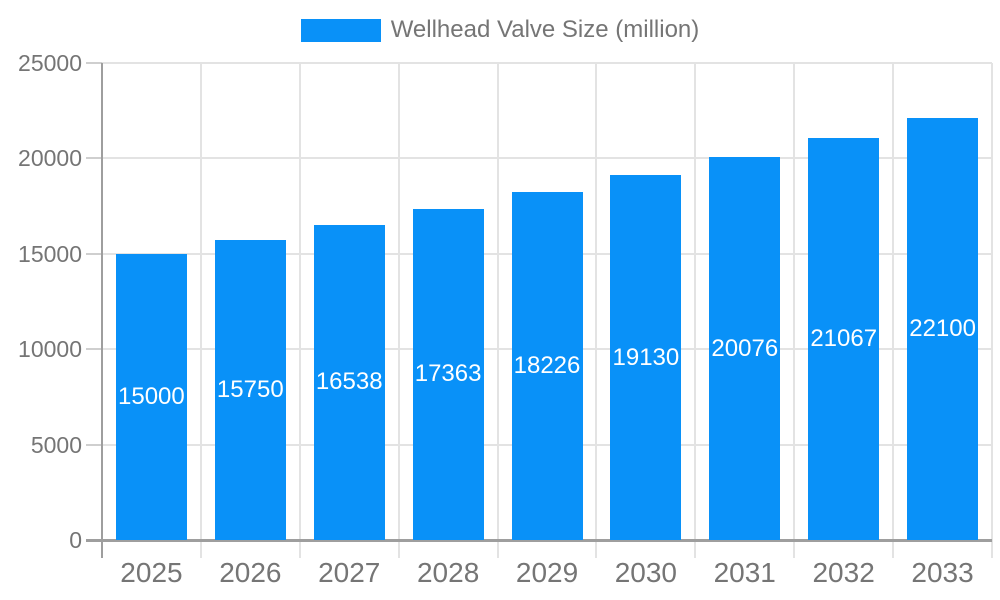 The height and width of the screenshot is (600, 1000). I want to click on bar-value-label: 21067, so click(844, 338).